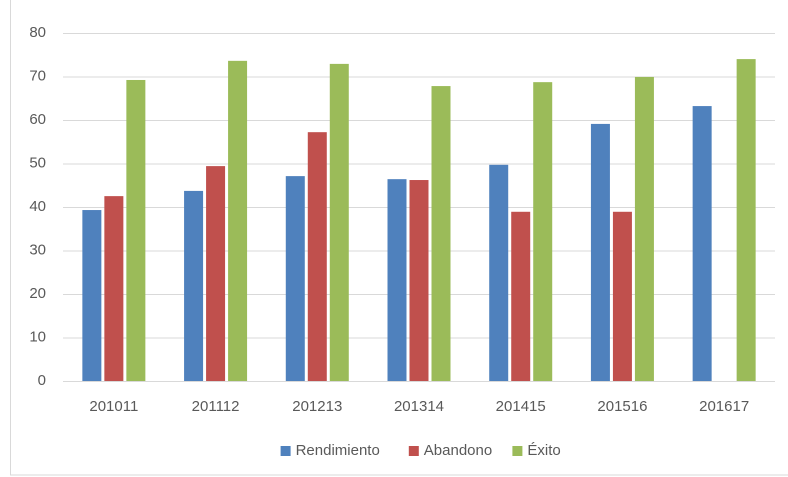  What do you see at coordinates (521, 406) in the screenshot?
I see `x-tick-label: 201415` at bounding box center [521, 406].